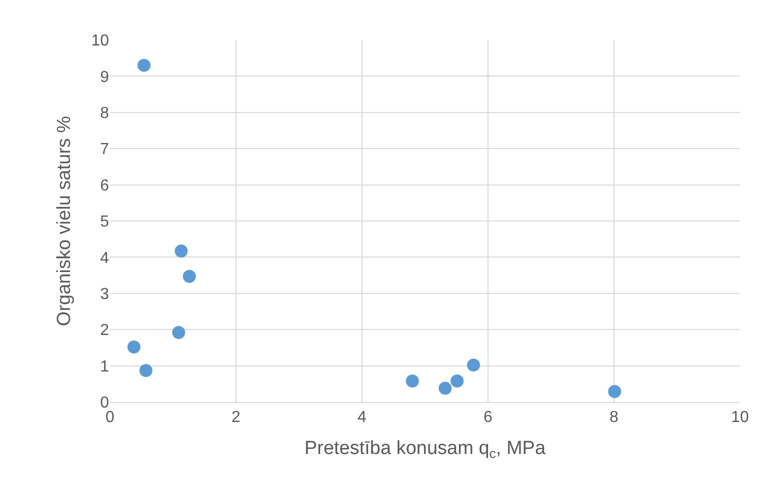  I want to click on y-tick-label: 6, so click(105, 185).